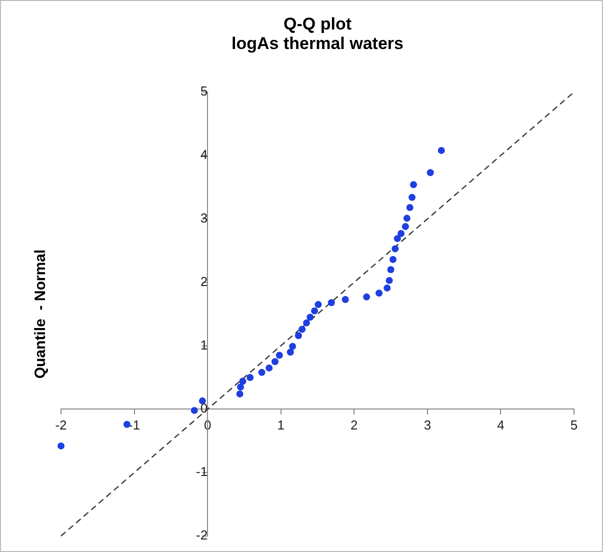 The height and width of the screenshot is (552, 603). I want to click on x-tick-label: 4, so click(500, 425).